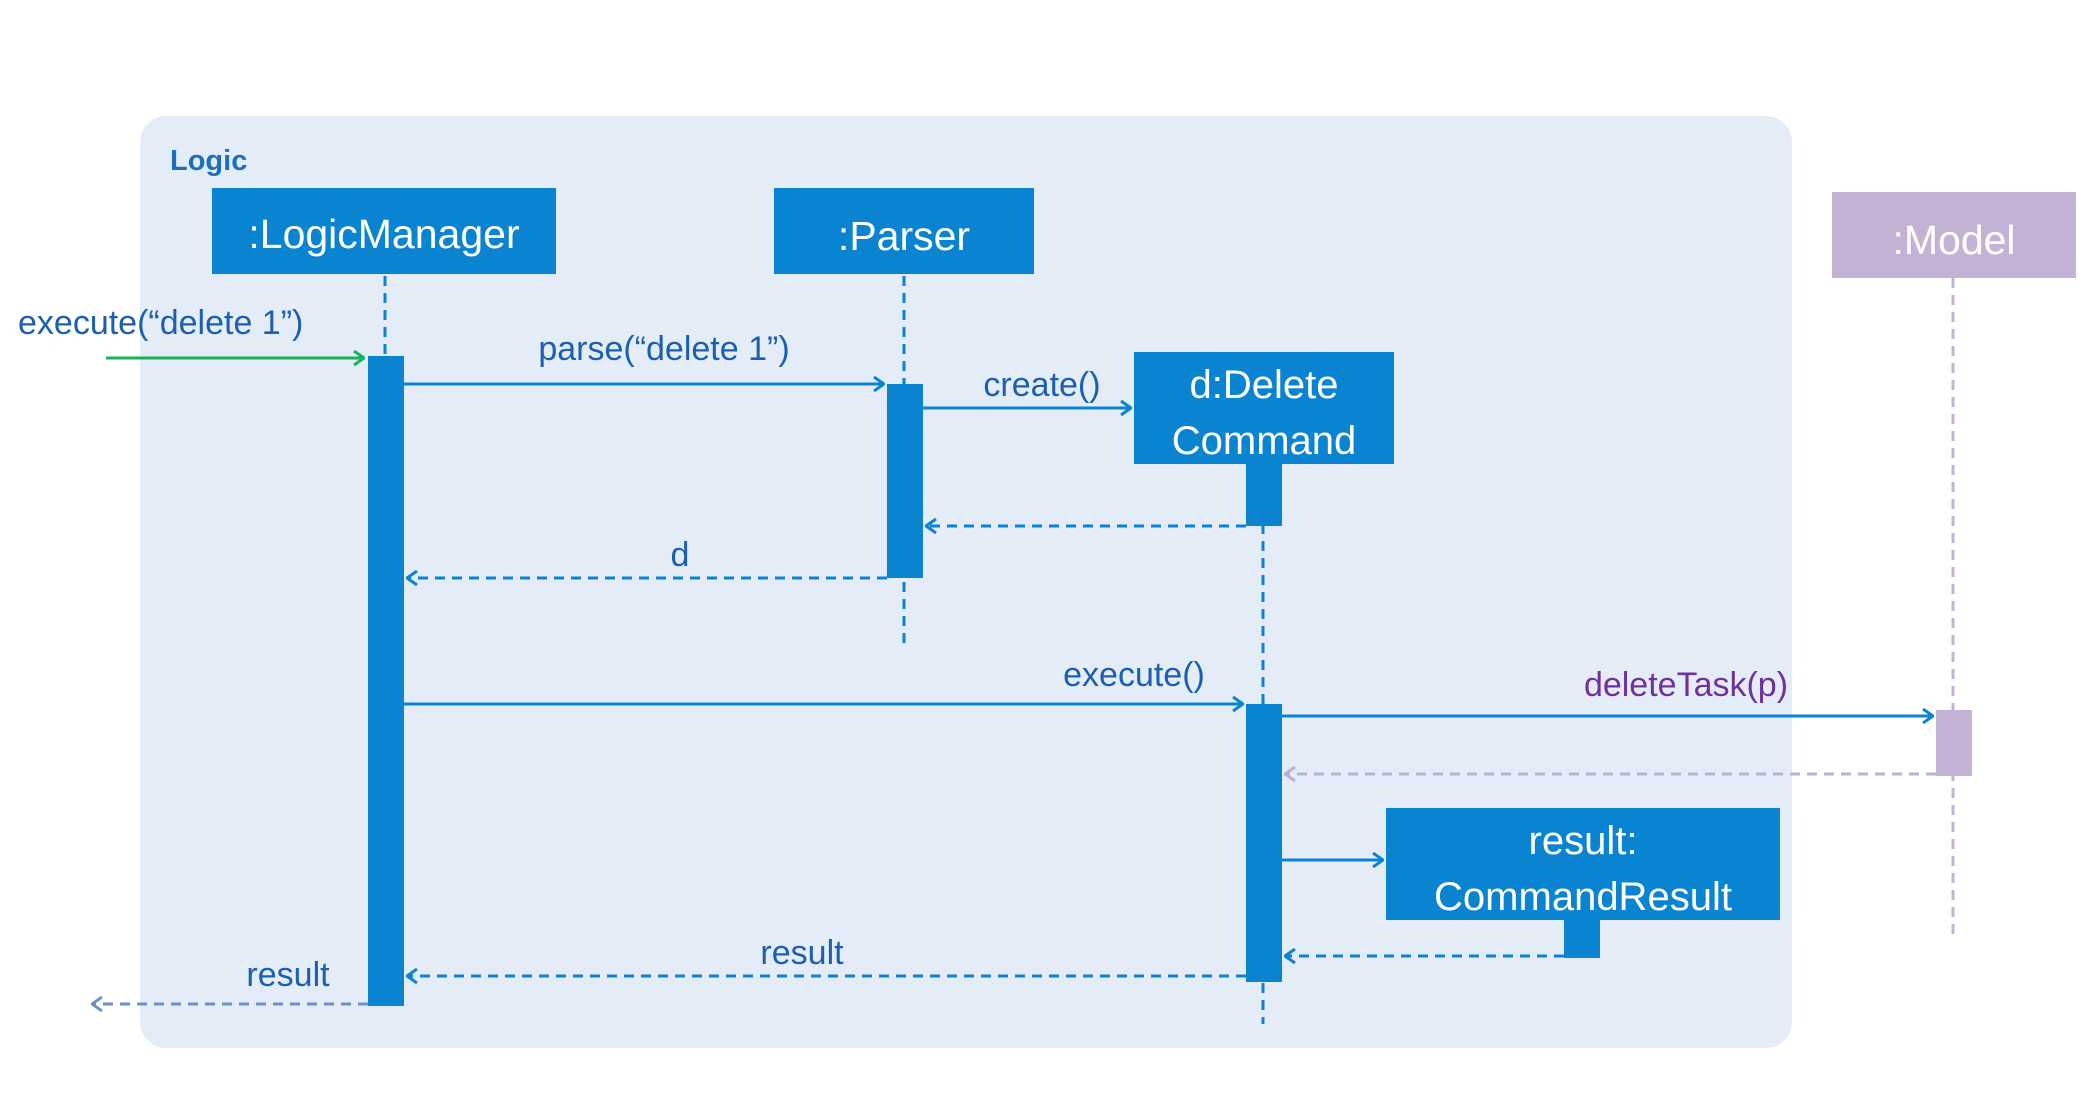 The image size is (2094, 1120). Describe the element at coordinates (1264, 408) in the screenshot. I see `delete-command-participant: d:Delete Command` at that location.